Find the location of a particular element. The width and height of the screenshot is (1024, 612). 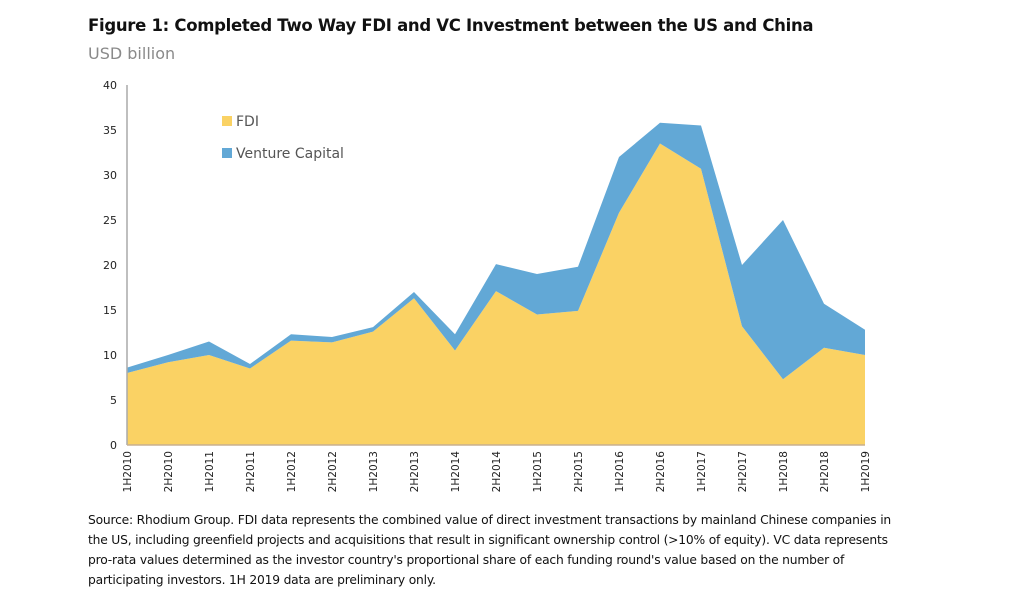

y-tick-label: 25 is located at coordinates (110, 220).